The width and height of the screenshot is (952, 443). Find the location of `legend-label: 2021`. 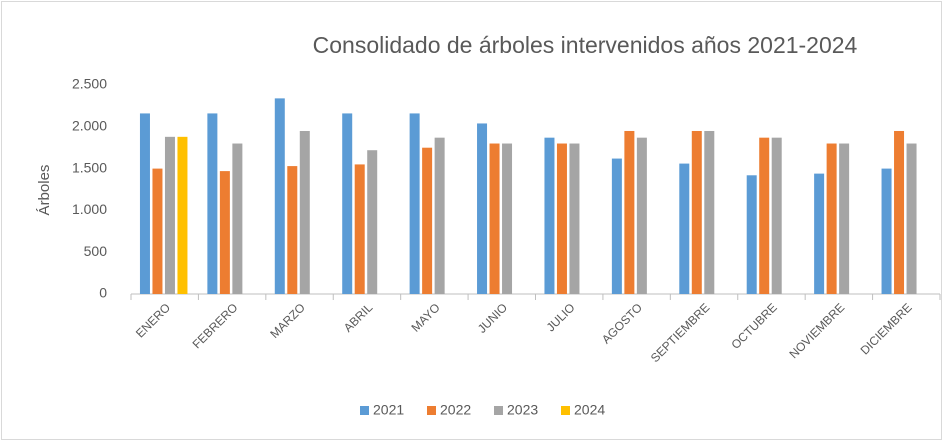

legend-label: 2021 is located at coordinates (388, 410).